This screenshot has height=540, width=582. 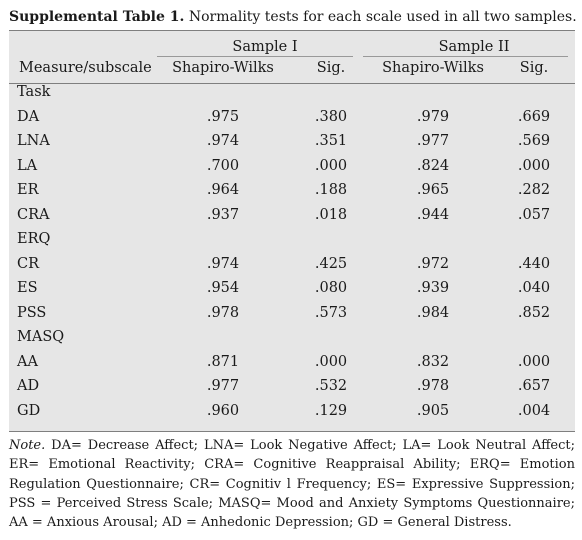 What do you see at coordinates (28, 263) in the screenshot?
I see `row-label: CR` at bounding box center [28, 263].